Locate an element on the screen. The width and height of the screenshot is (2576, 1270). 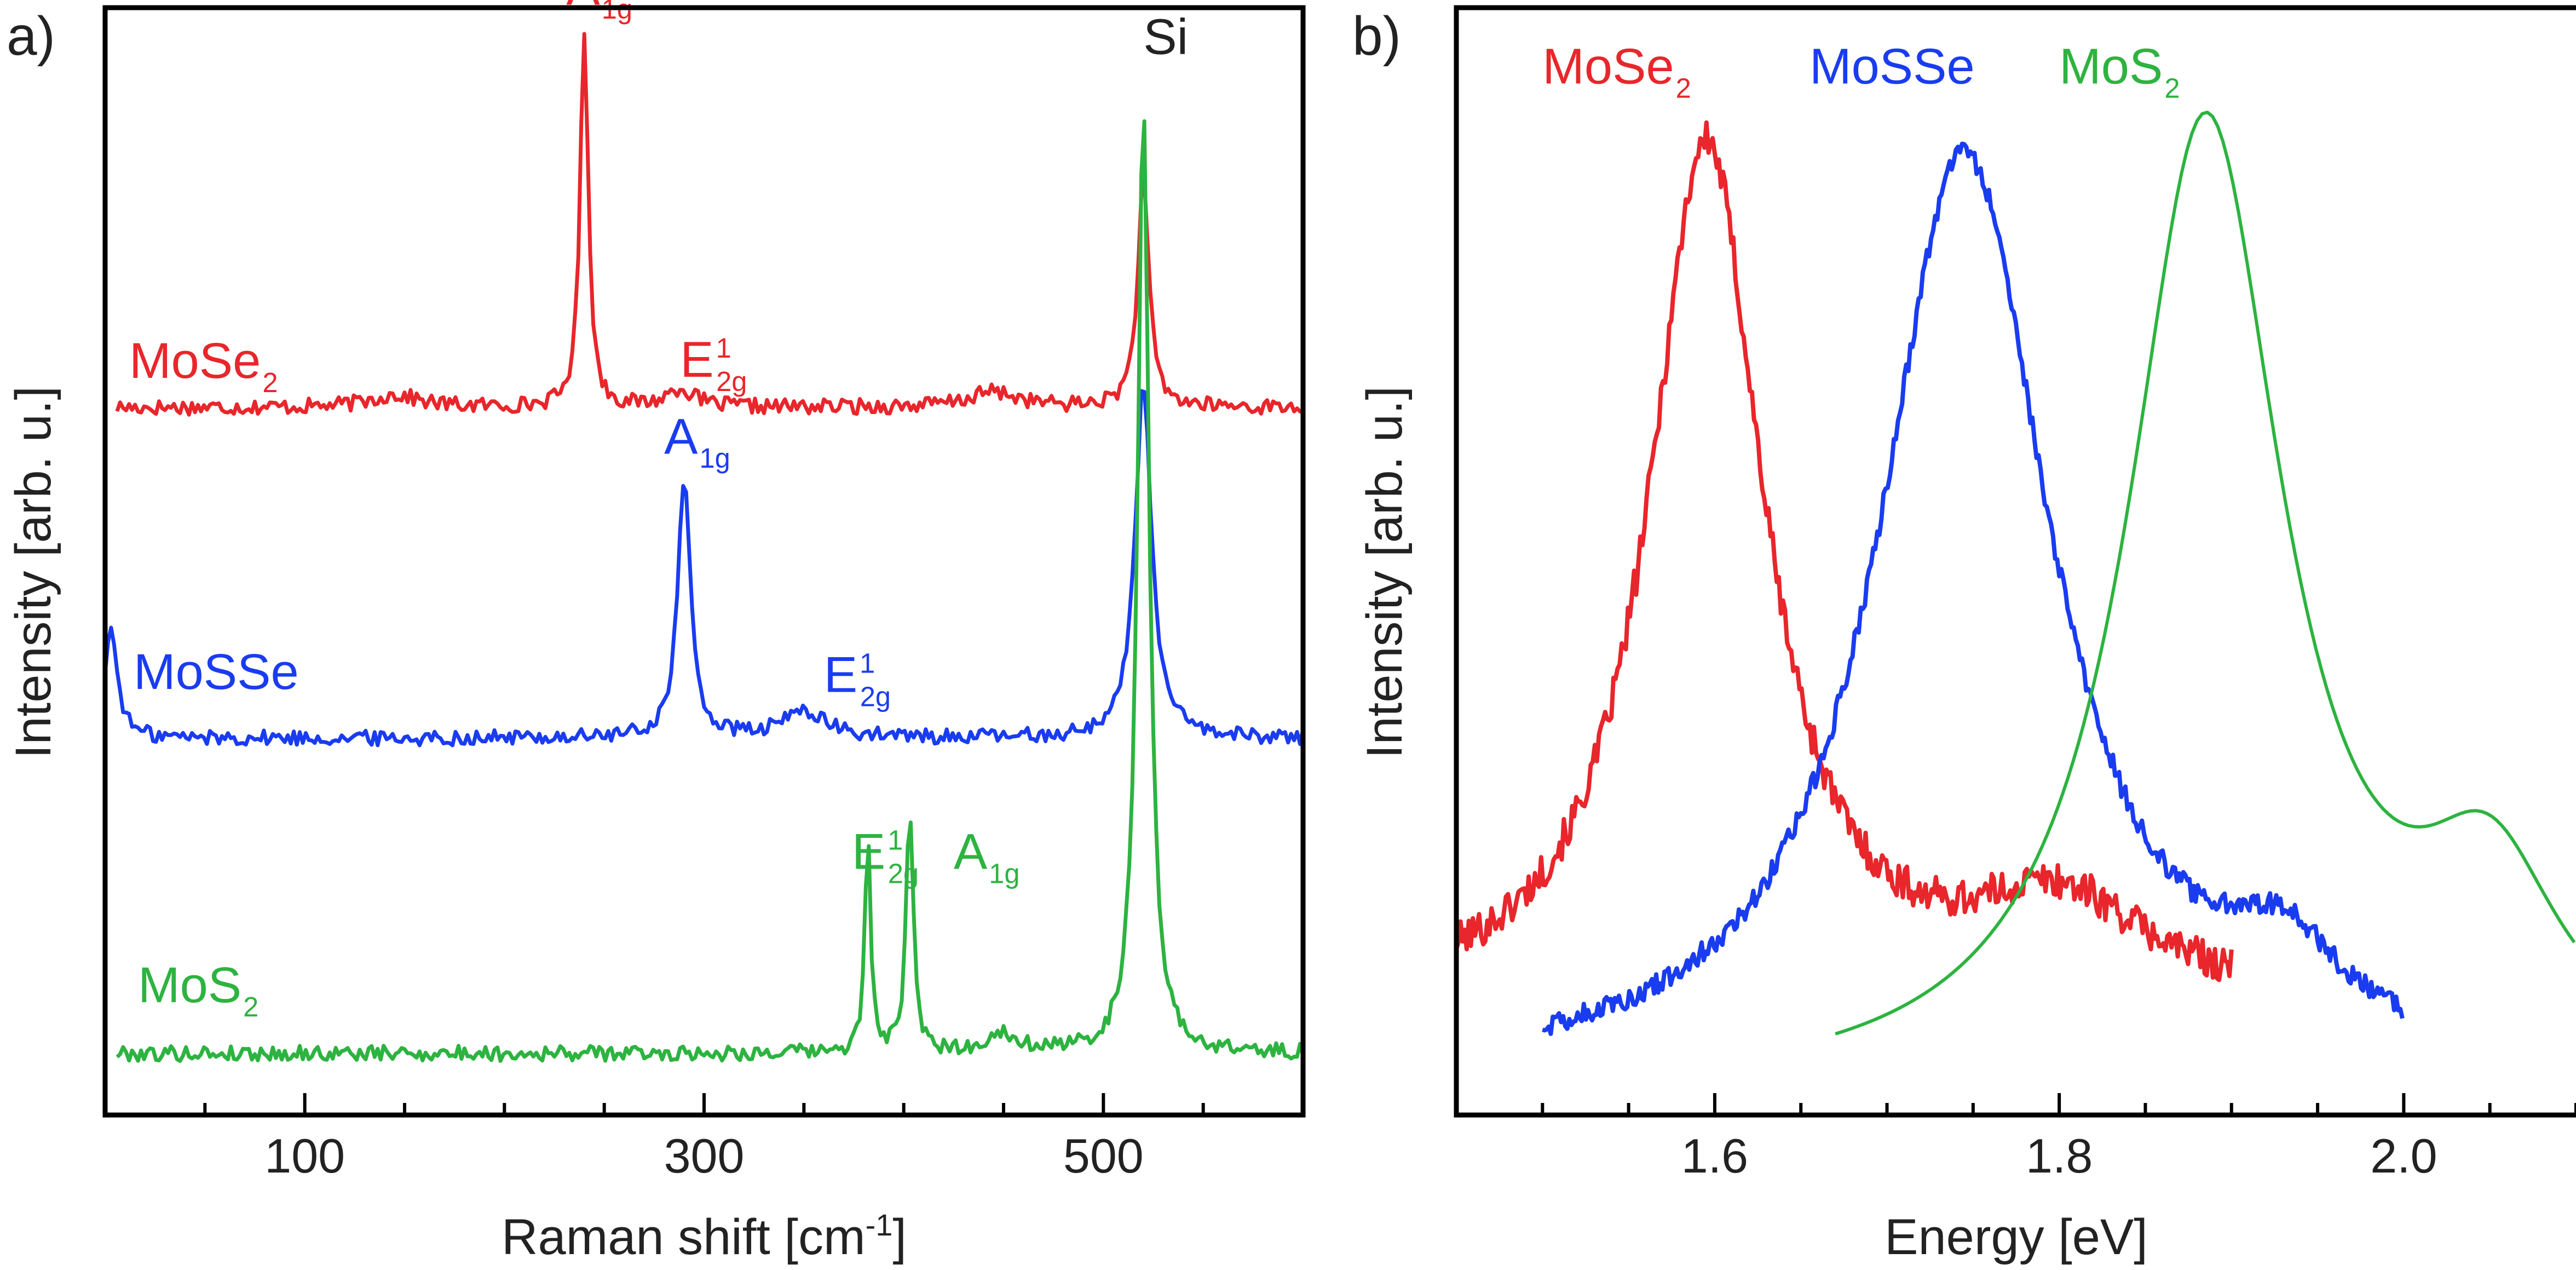
peak-label-3: A1g is located at coordinates (697, 441).